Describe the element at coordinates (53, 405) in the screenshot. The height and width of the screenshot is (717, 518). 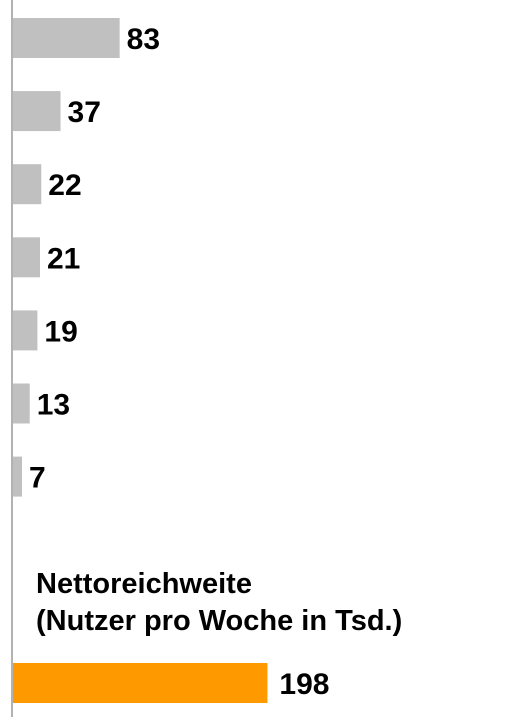
I see `bar-value-label: 13` at that location.